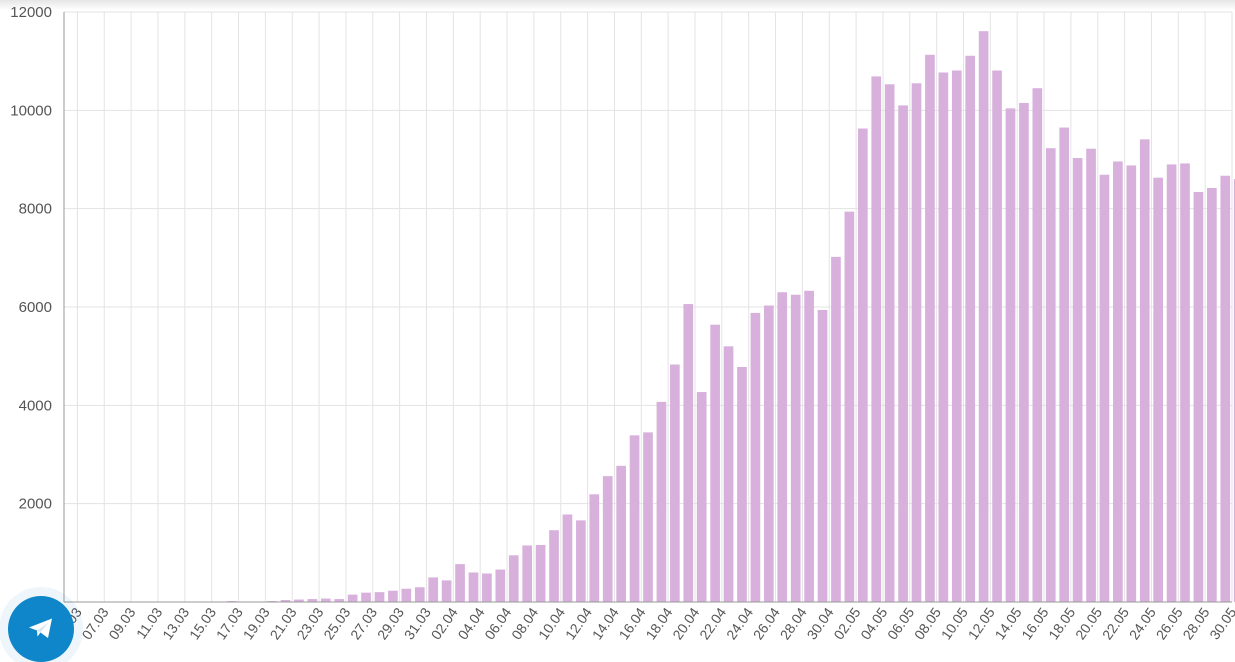 This screenshot has height=662, width=1235. Describe the element at coordinates (846, 623) in the screenshot. I see `x-tick-label: 02.05` at that location.